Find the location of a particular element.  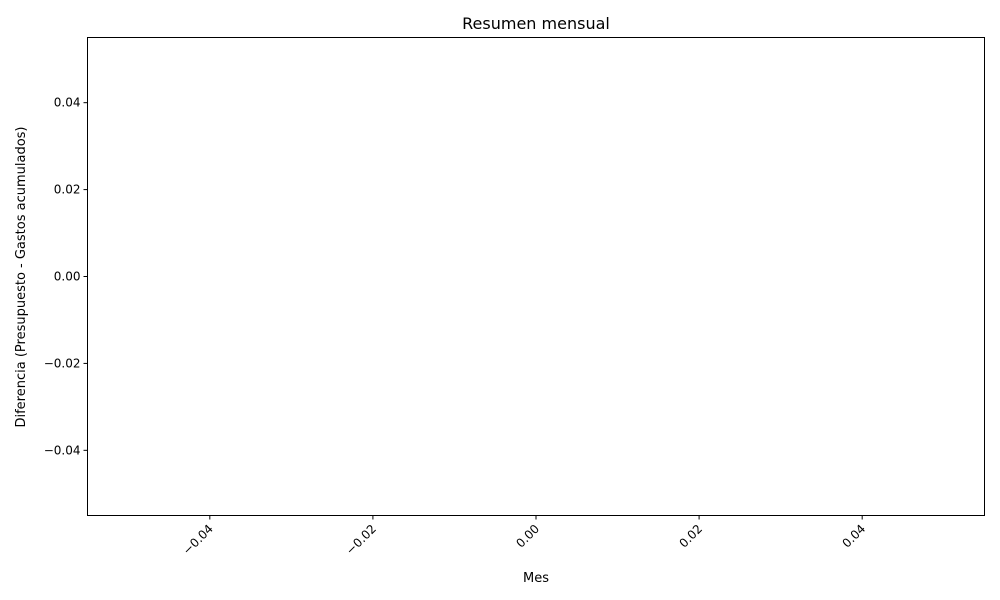

y-tick-label: 0.00 is located at coordinates (67, 277).